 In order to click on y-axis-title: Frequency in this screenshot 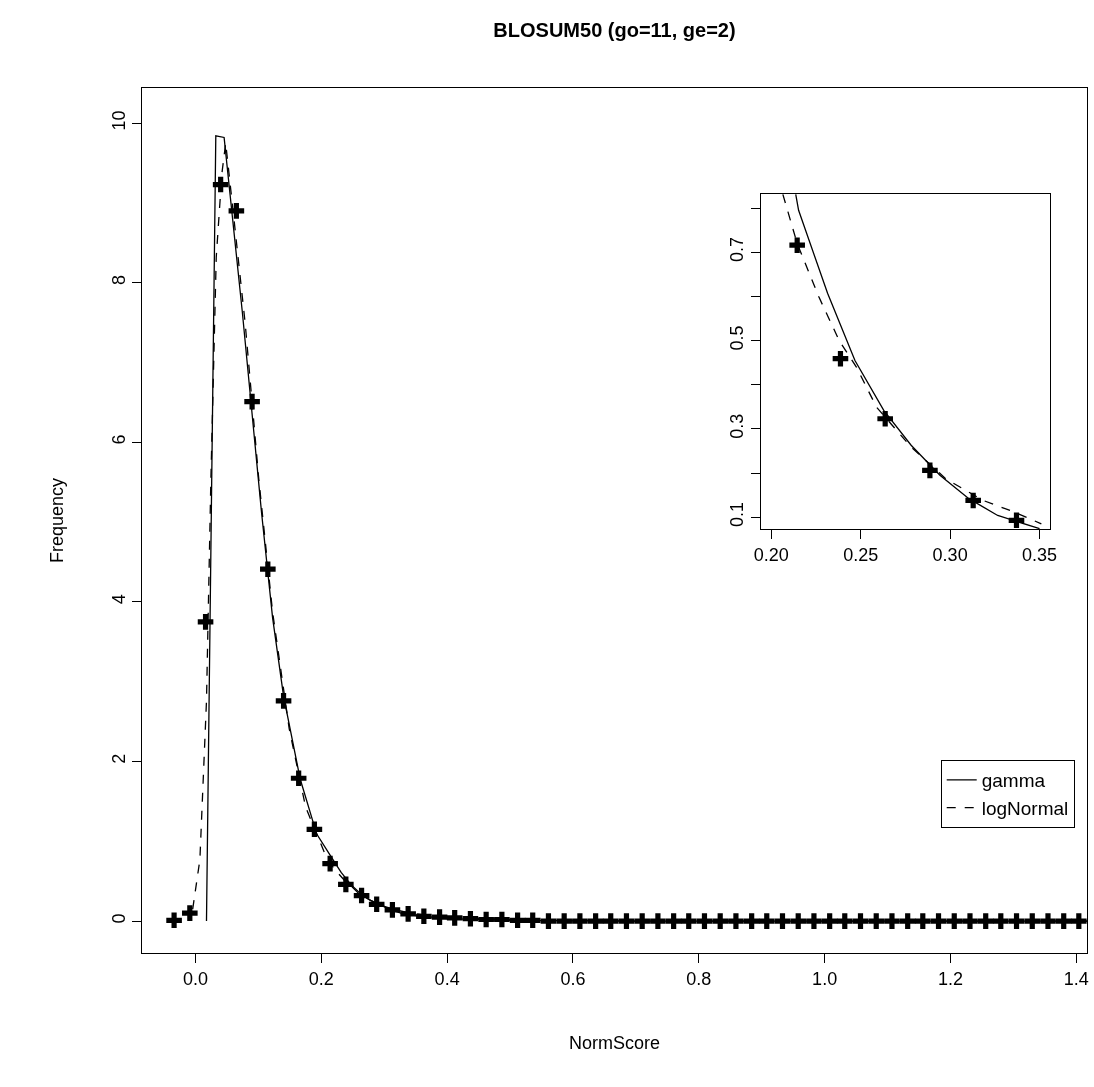, I will do `click(57, 520)`.